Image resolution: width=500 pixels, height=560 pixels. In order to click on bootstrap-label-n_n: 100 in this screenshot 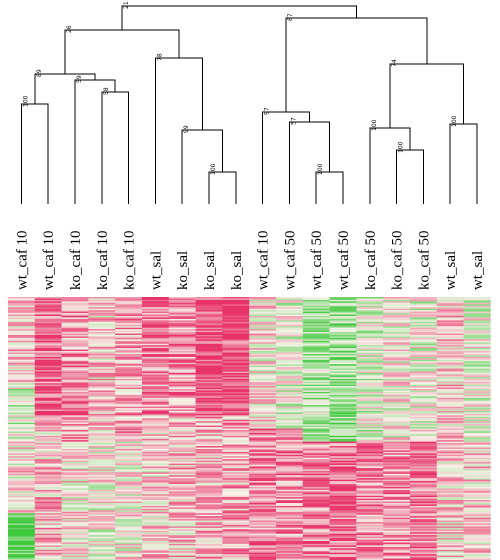, I will do `click(454, 121)`.